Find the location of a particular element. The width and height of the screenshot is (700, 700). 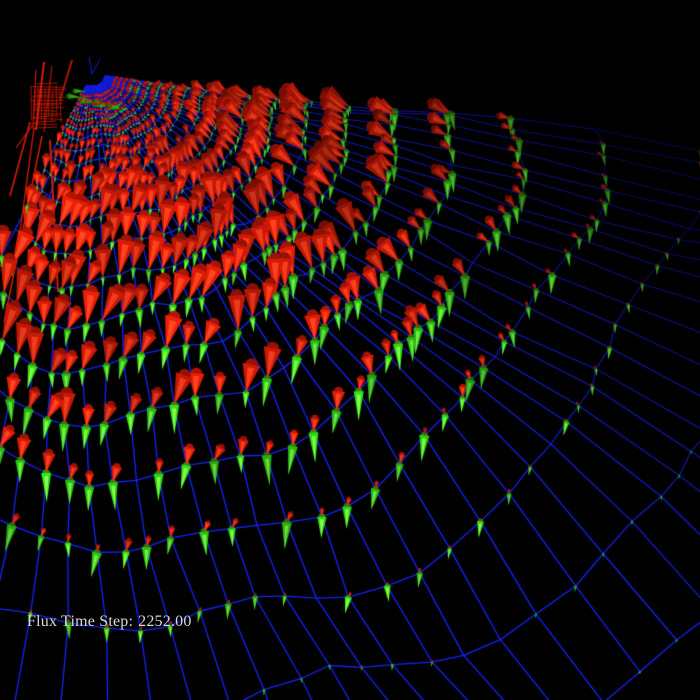

time-step-readout: Flux Time Step: 2252.00 is located at coordinates (109, 621).